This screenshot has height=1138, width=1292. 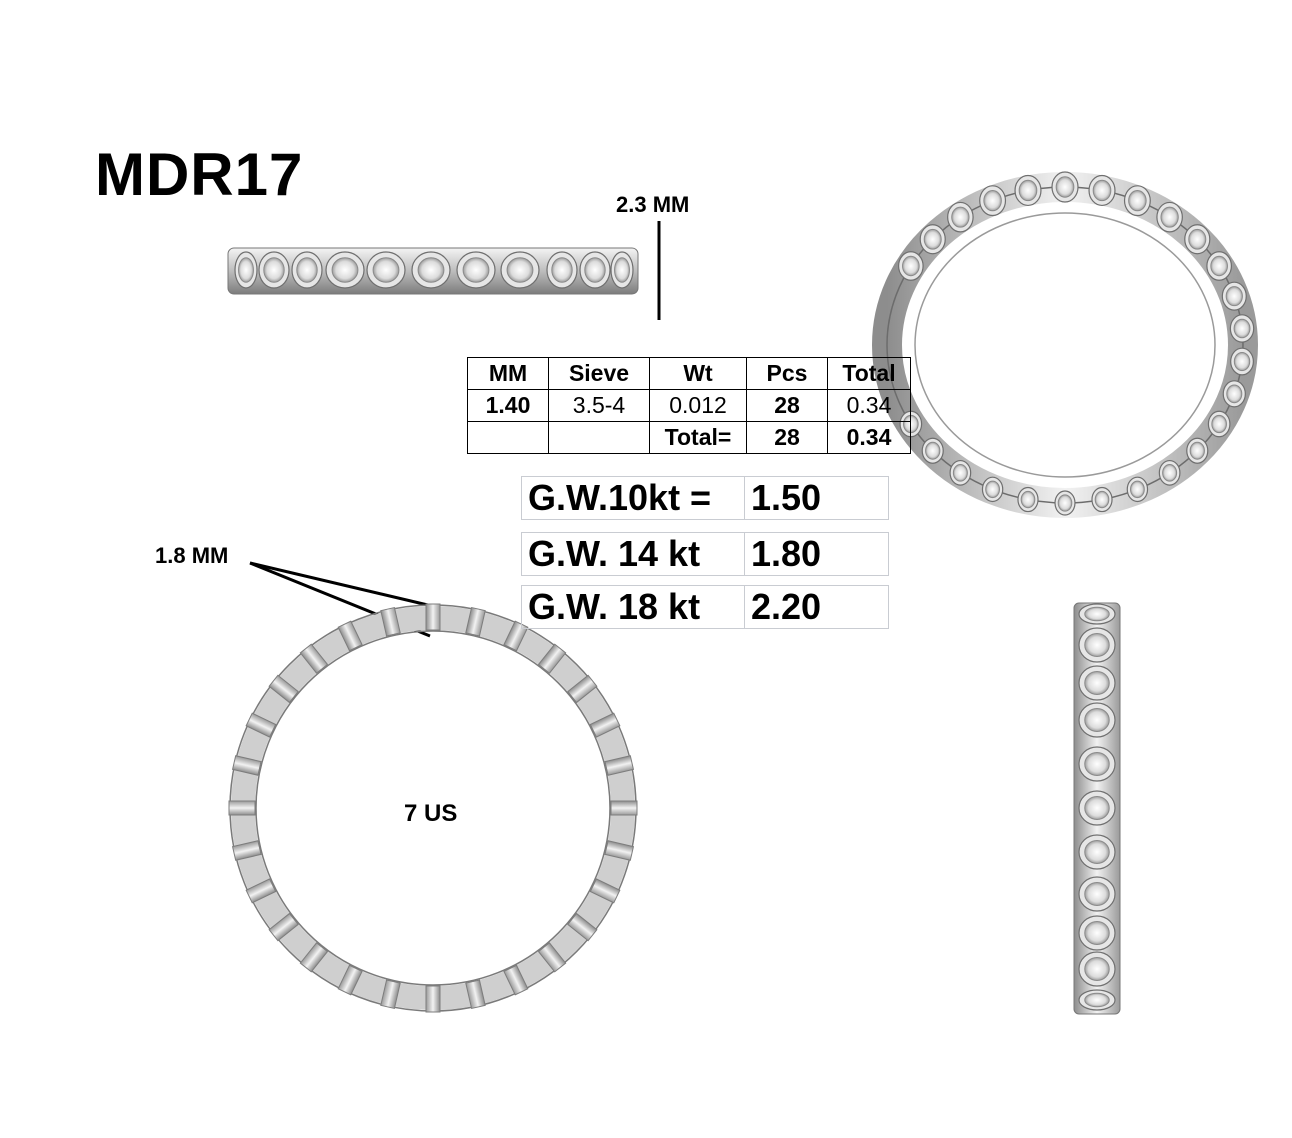 I want to click on cell-total-pcs: 28, so click(x=787, y=437).